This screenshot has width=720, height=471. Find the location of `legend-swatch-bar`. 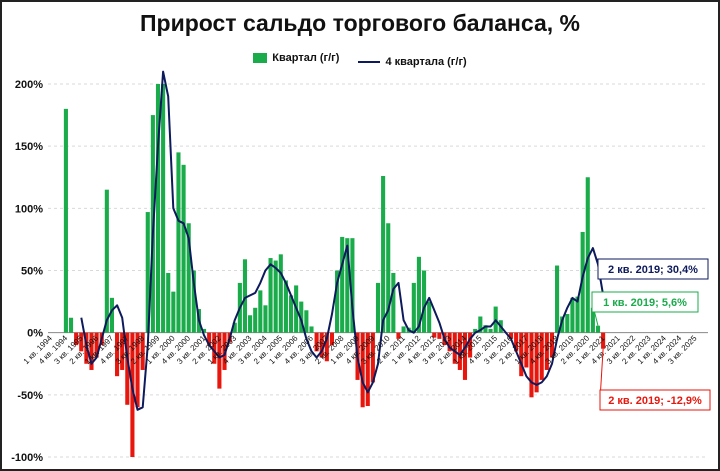

legend-swatch-bar is located at coordinates (260, 58).